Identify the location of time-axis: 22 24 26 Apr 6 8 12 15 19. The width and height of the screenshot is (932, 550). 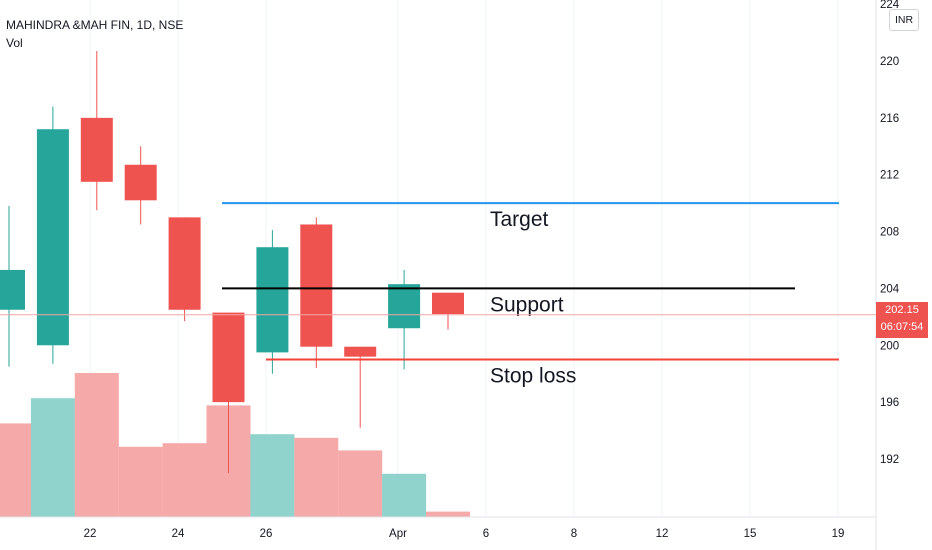
(438, 528).